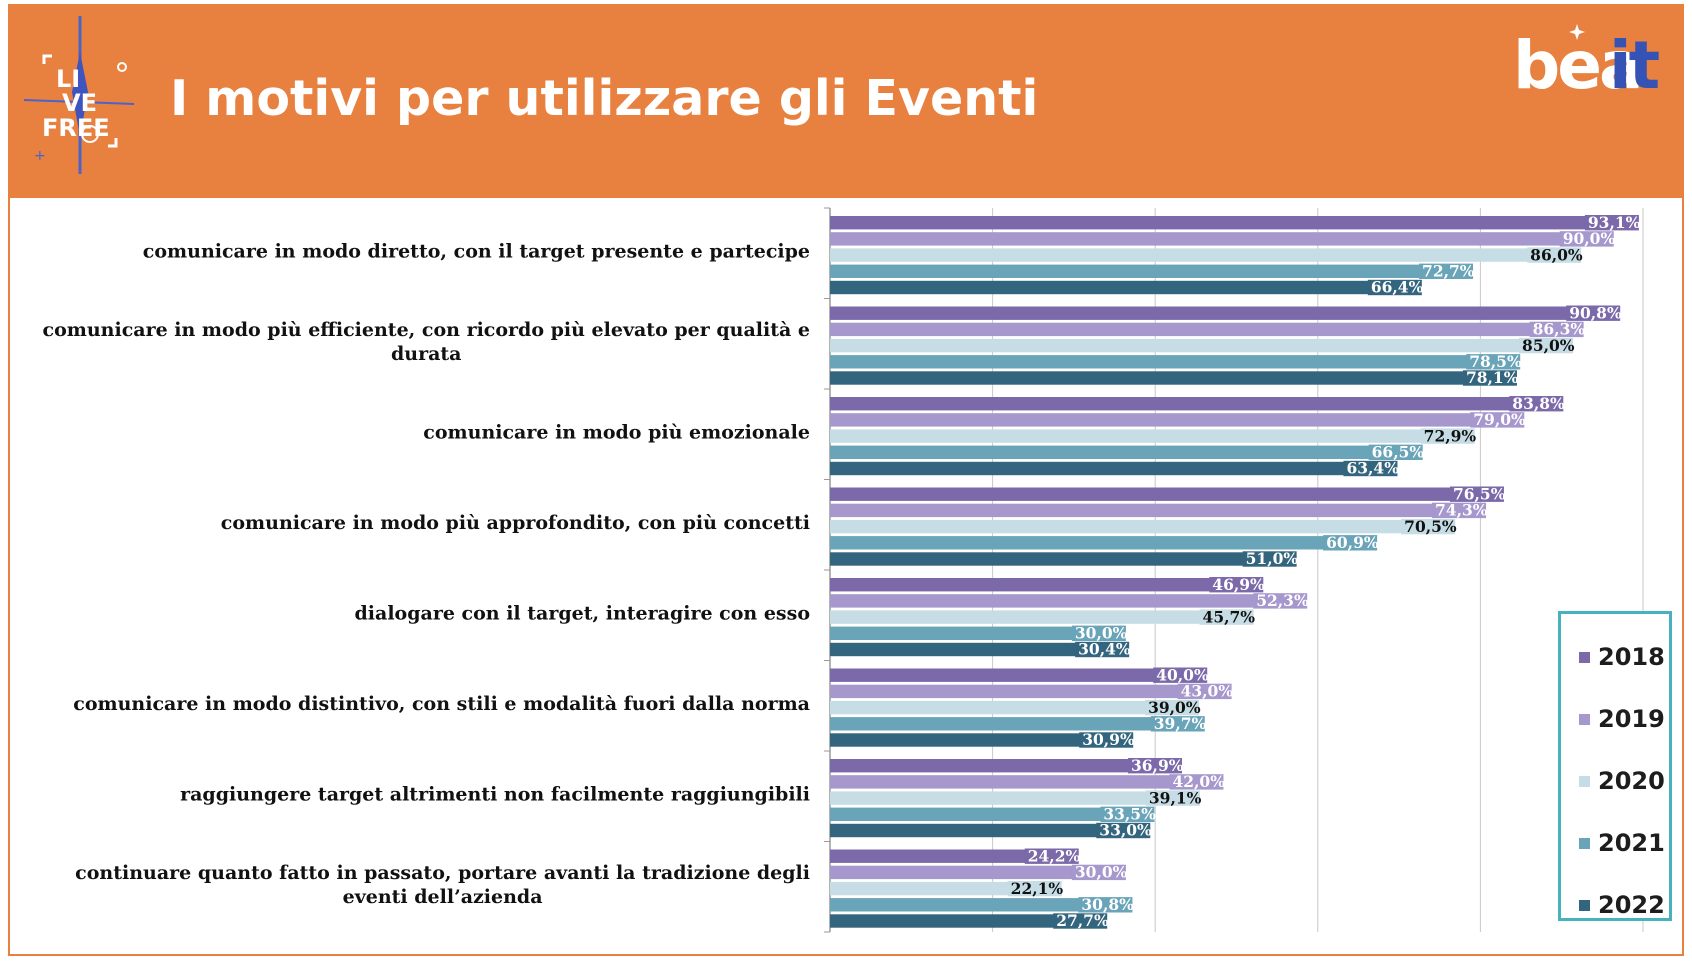 The width and height of the screenshot is (1692, 963). Describe the element at coordinates (1631, 657) in the screenshot. I see `legend-label: 2018` at that location.